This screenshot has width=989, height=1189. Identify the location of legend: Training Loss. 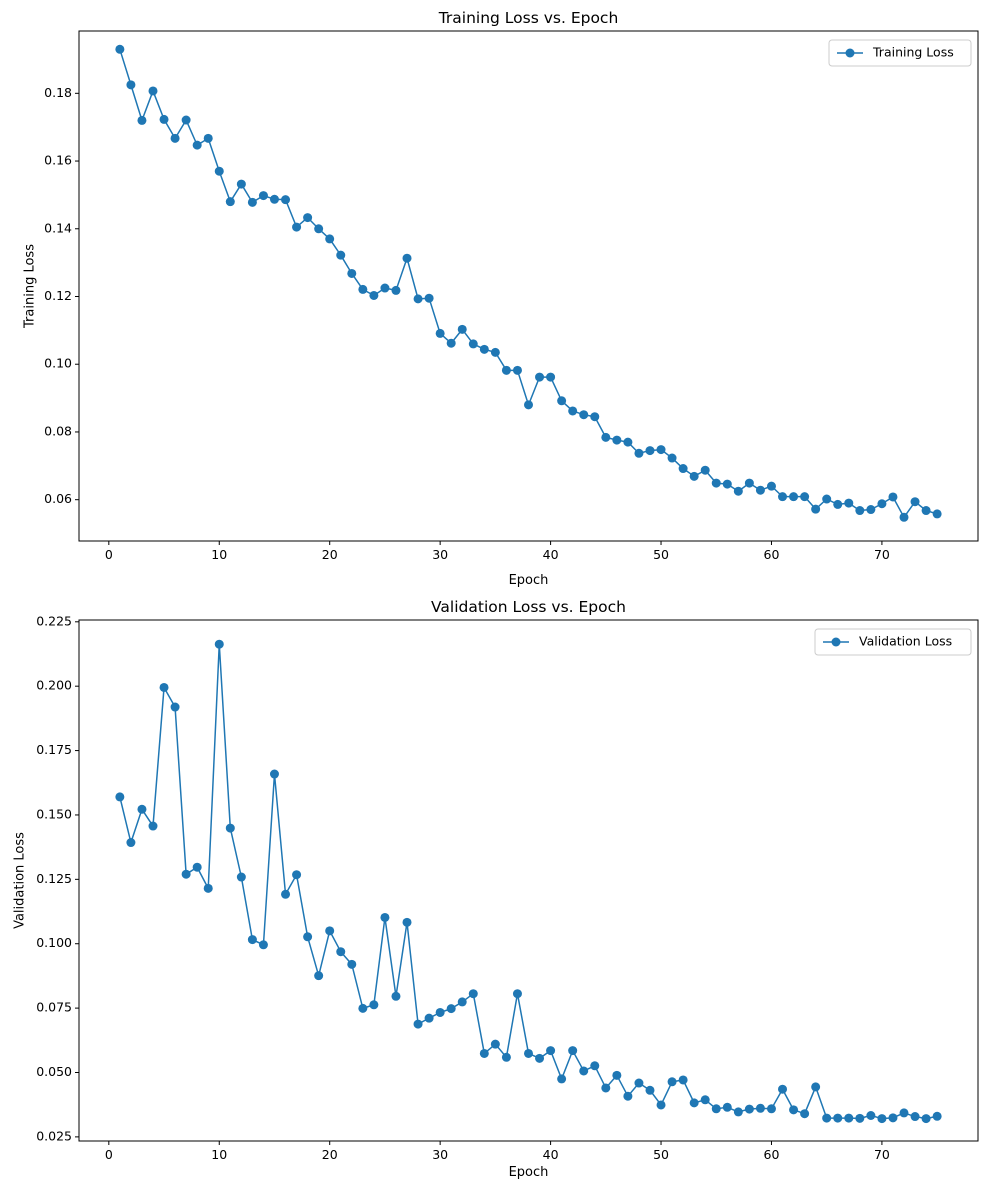
(900, 53).